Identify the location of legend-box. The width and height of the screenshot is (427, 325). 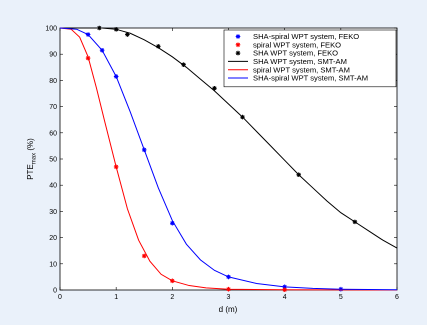
(310, 58).